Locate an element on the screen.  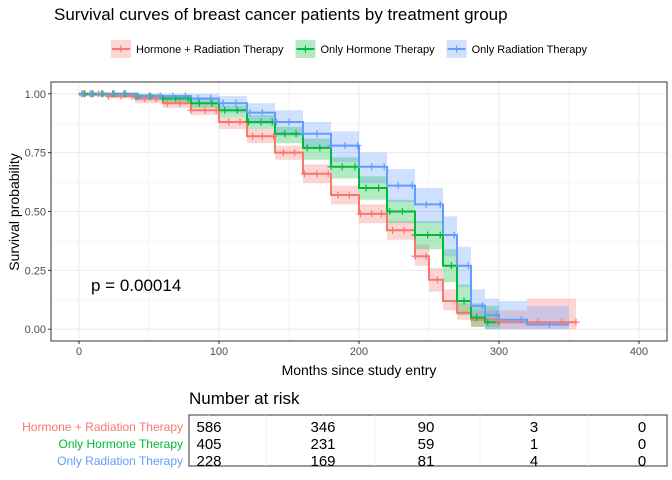
y-tick-label: 0.50 is located at coordinates (35, 213).